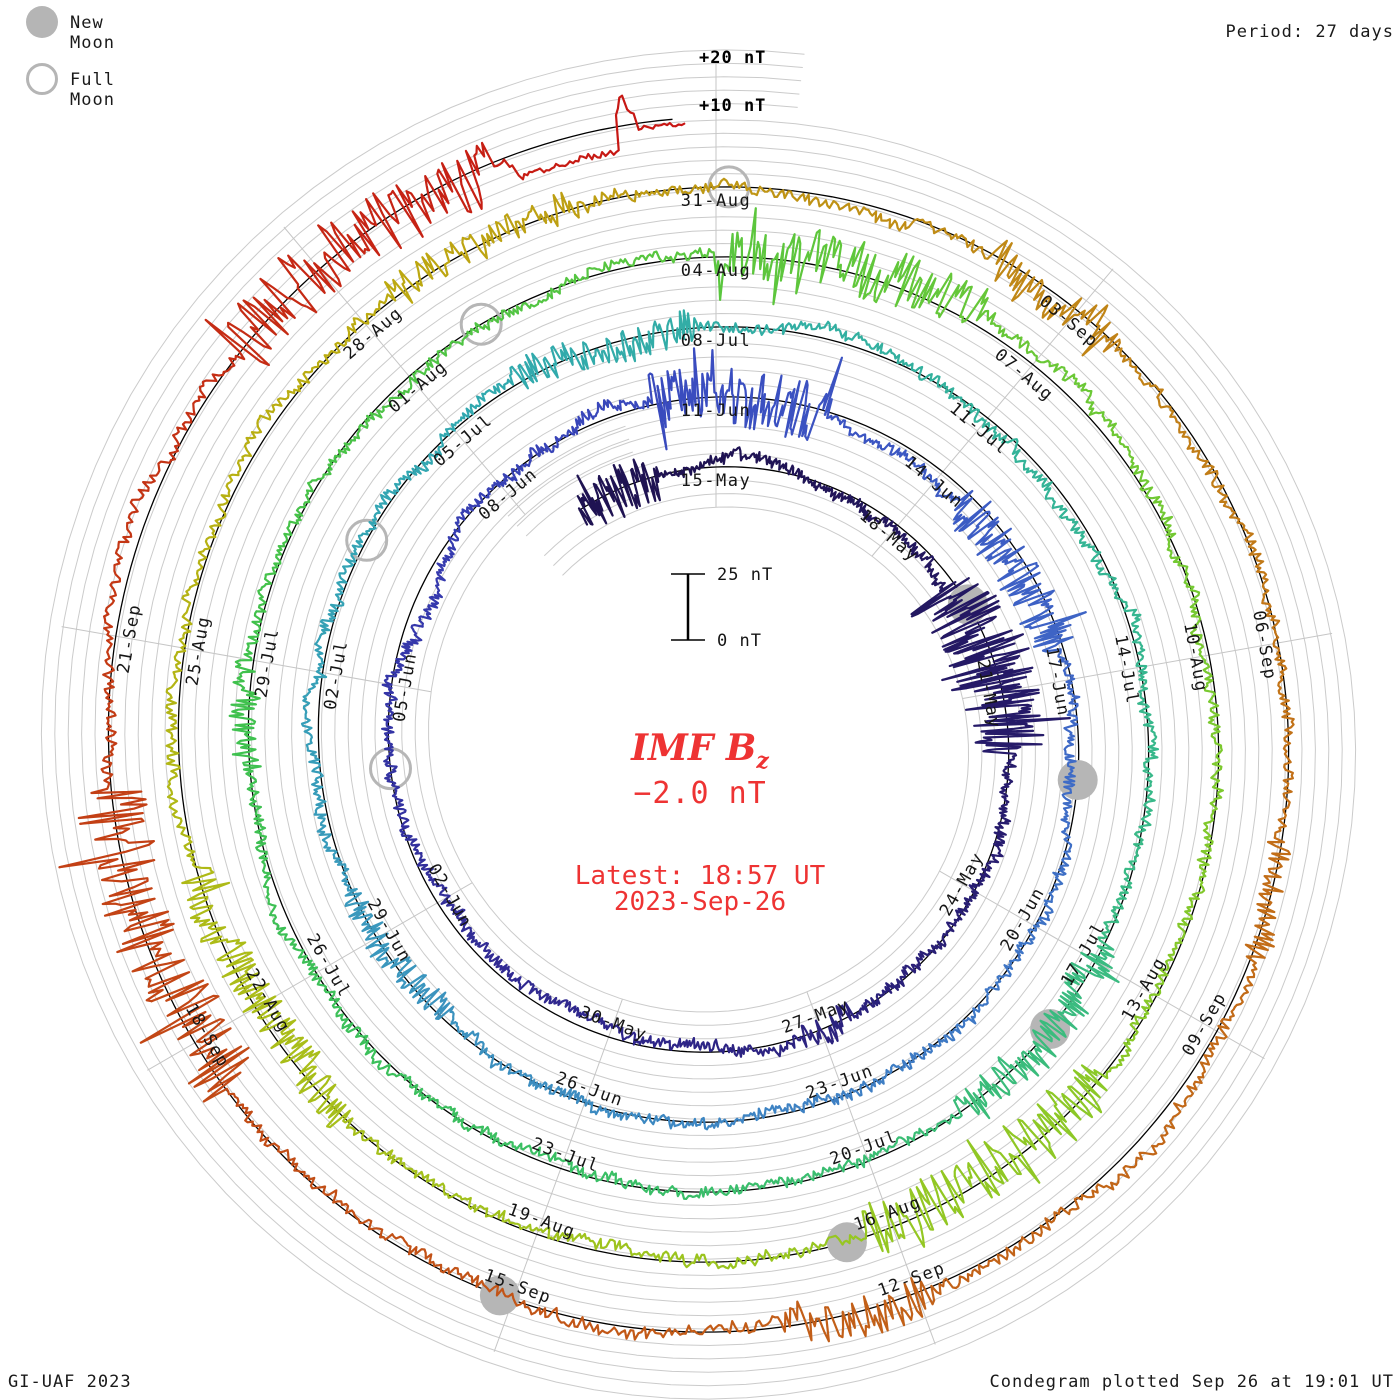 The image size is (1400, 1400). Describe the element at coordinates (732, 82) in the screenshot. I see `nT-gridline-labels: +20 nT +10 nT` at that location.